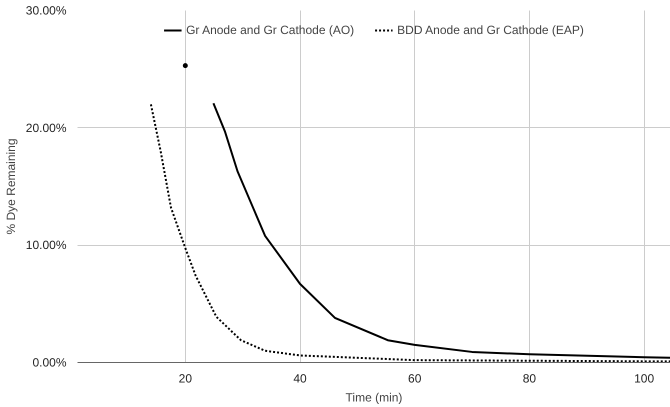 Image resolution: width=670 pixels, height=407 pixels. Describe the element at coordinates (374, 397) in the screenshot. I see `x-axis-title: Time (min)` at that location.